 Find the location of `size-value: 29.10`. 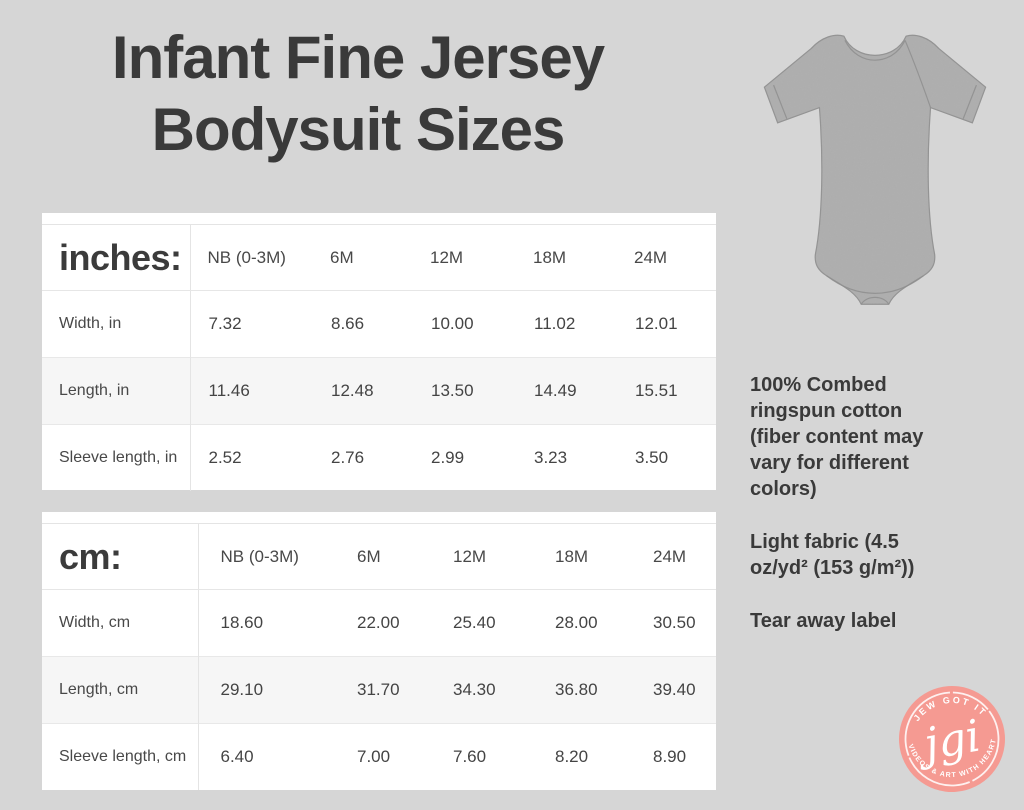

size-value: 29.10 is located at coordinates (266, 690).